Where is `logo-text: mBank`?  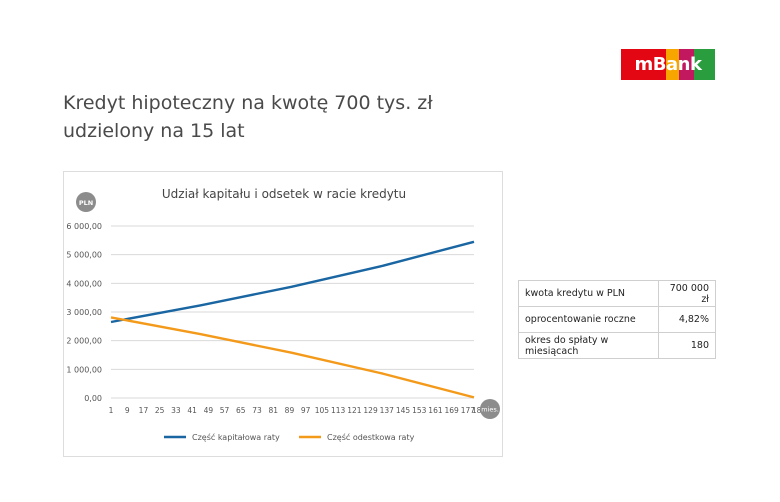
logo-text: mBank is located at coordinates (668, 64).